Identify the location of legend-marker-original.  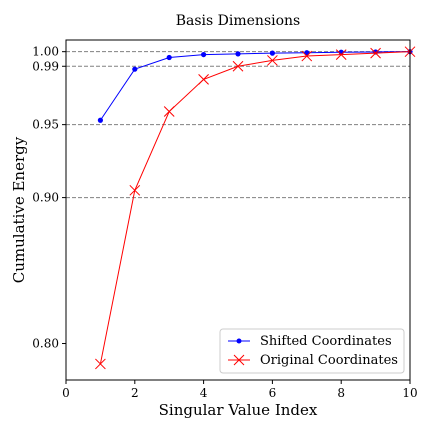
(239, 360).